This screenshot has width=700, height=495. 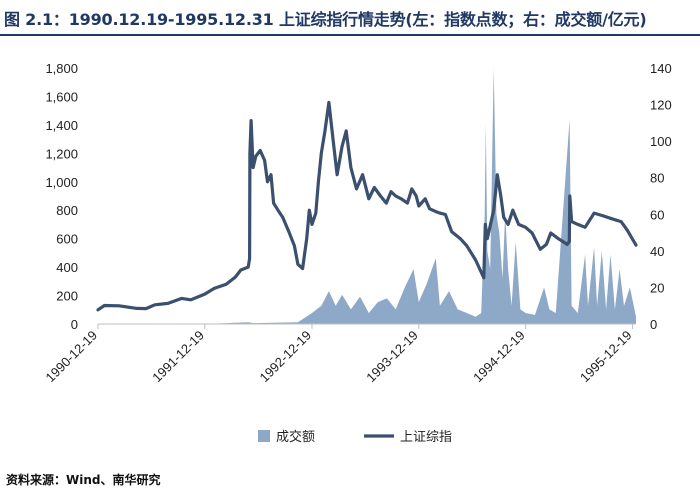 I want to click on y-right-tick-label: 120, so click(x=661, y=105).